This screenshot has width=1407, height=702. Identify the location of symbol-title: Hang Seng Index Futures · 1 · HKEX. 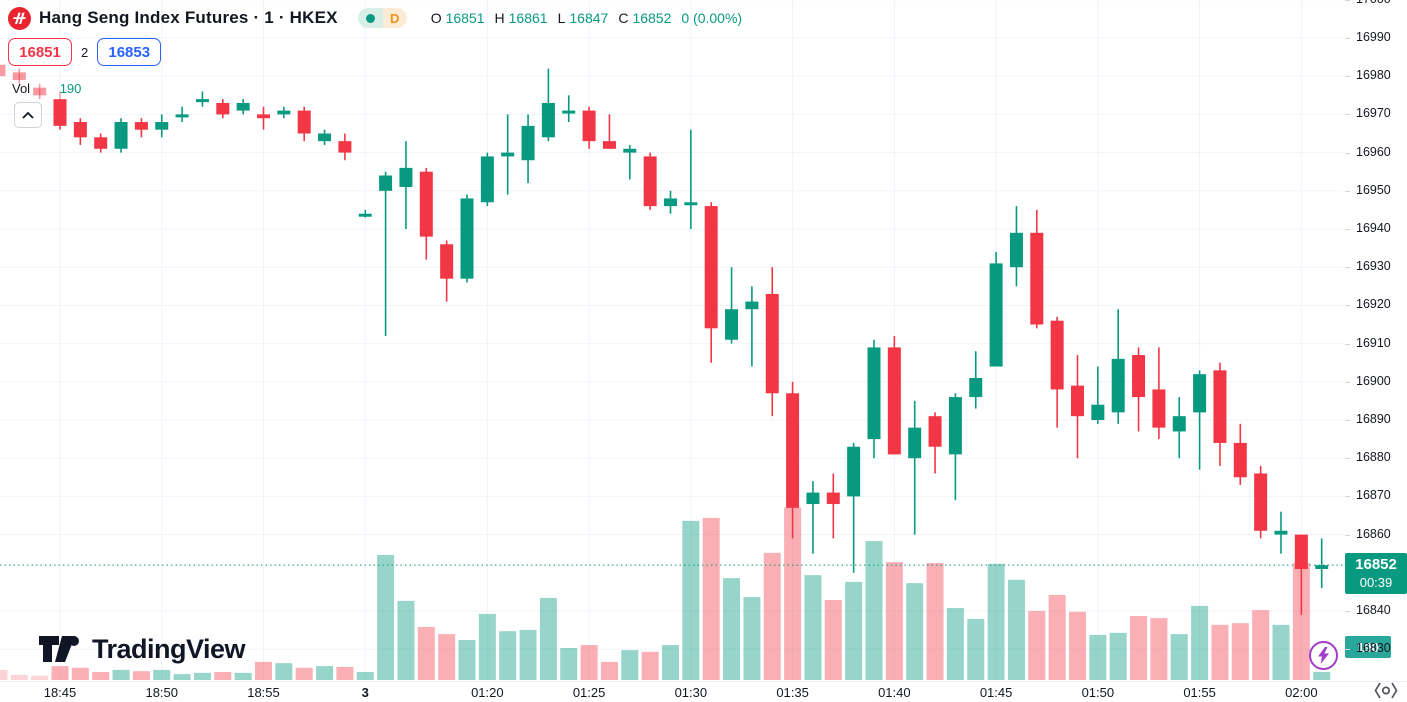
(188, 17).